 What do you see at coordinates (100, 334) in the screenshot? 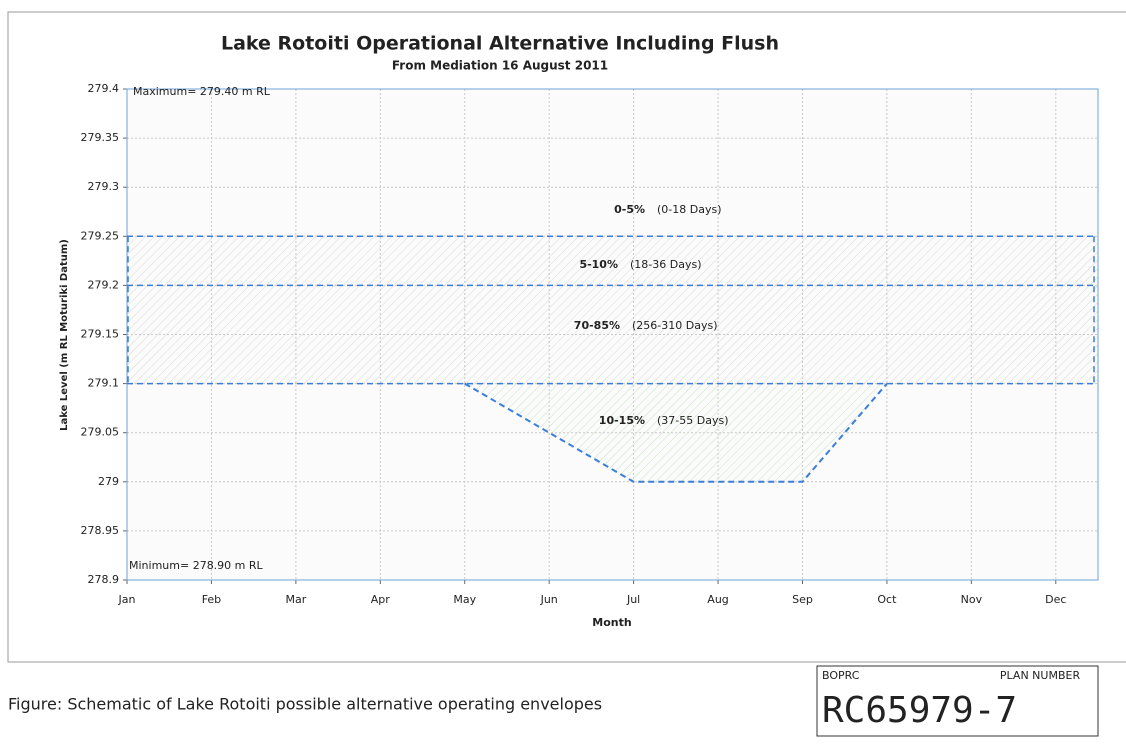
I see `y-tick-label: 279.15` at bounding box center [100, 334].